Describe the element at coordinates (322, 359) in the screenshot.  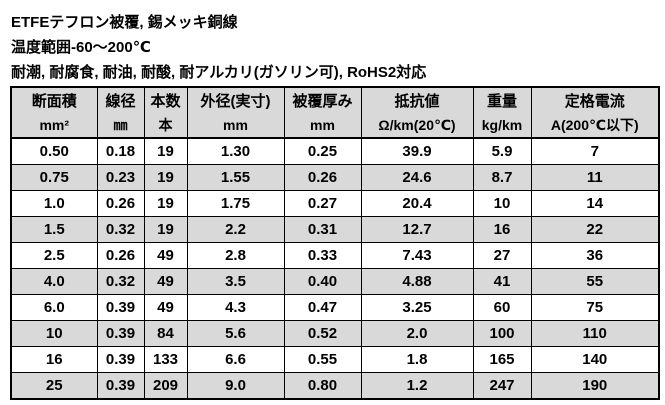
I see `table-cell: 0.55` at that location.